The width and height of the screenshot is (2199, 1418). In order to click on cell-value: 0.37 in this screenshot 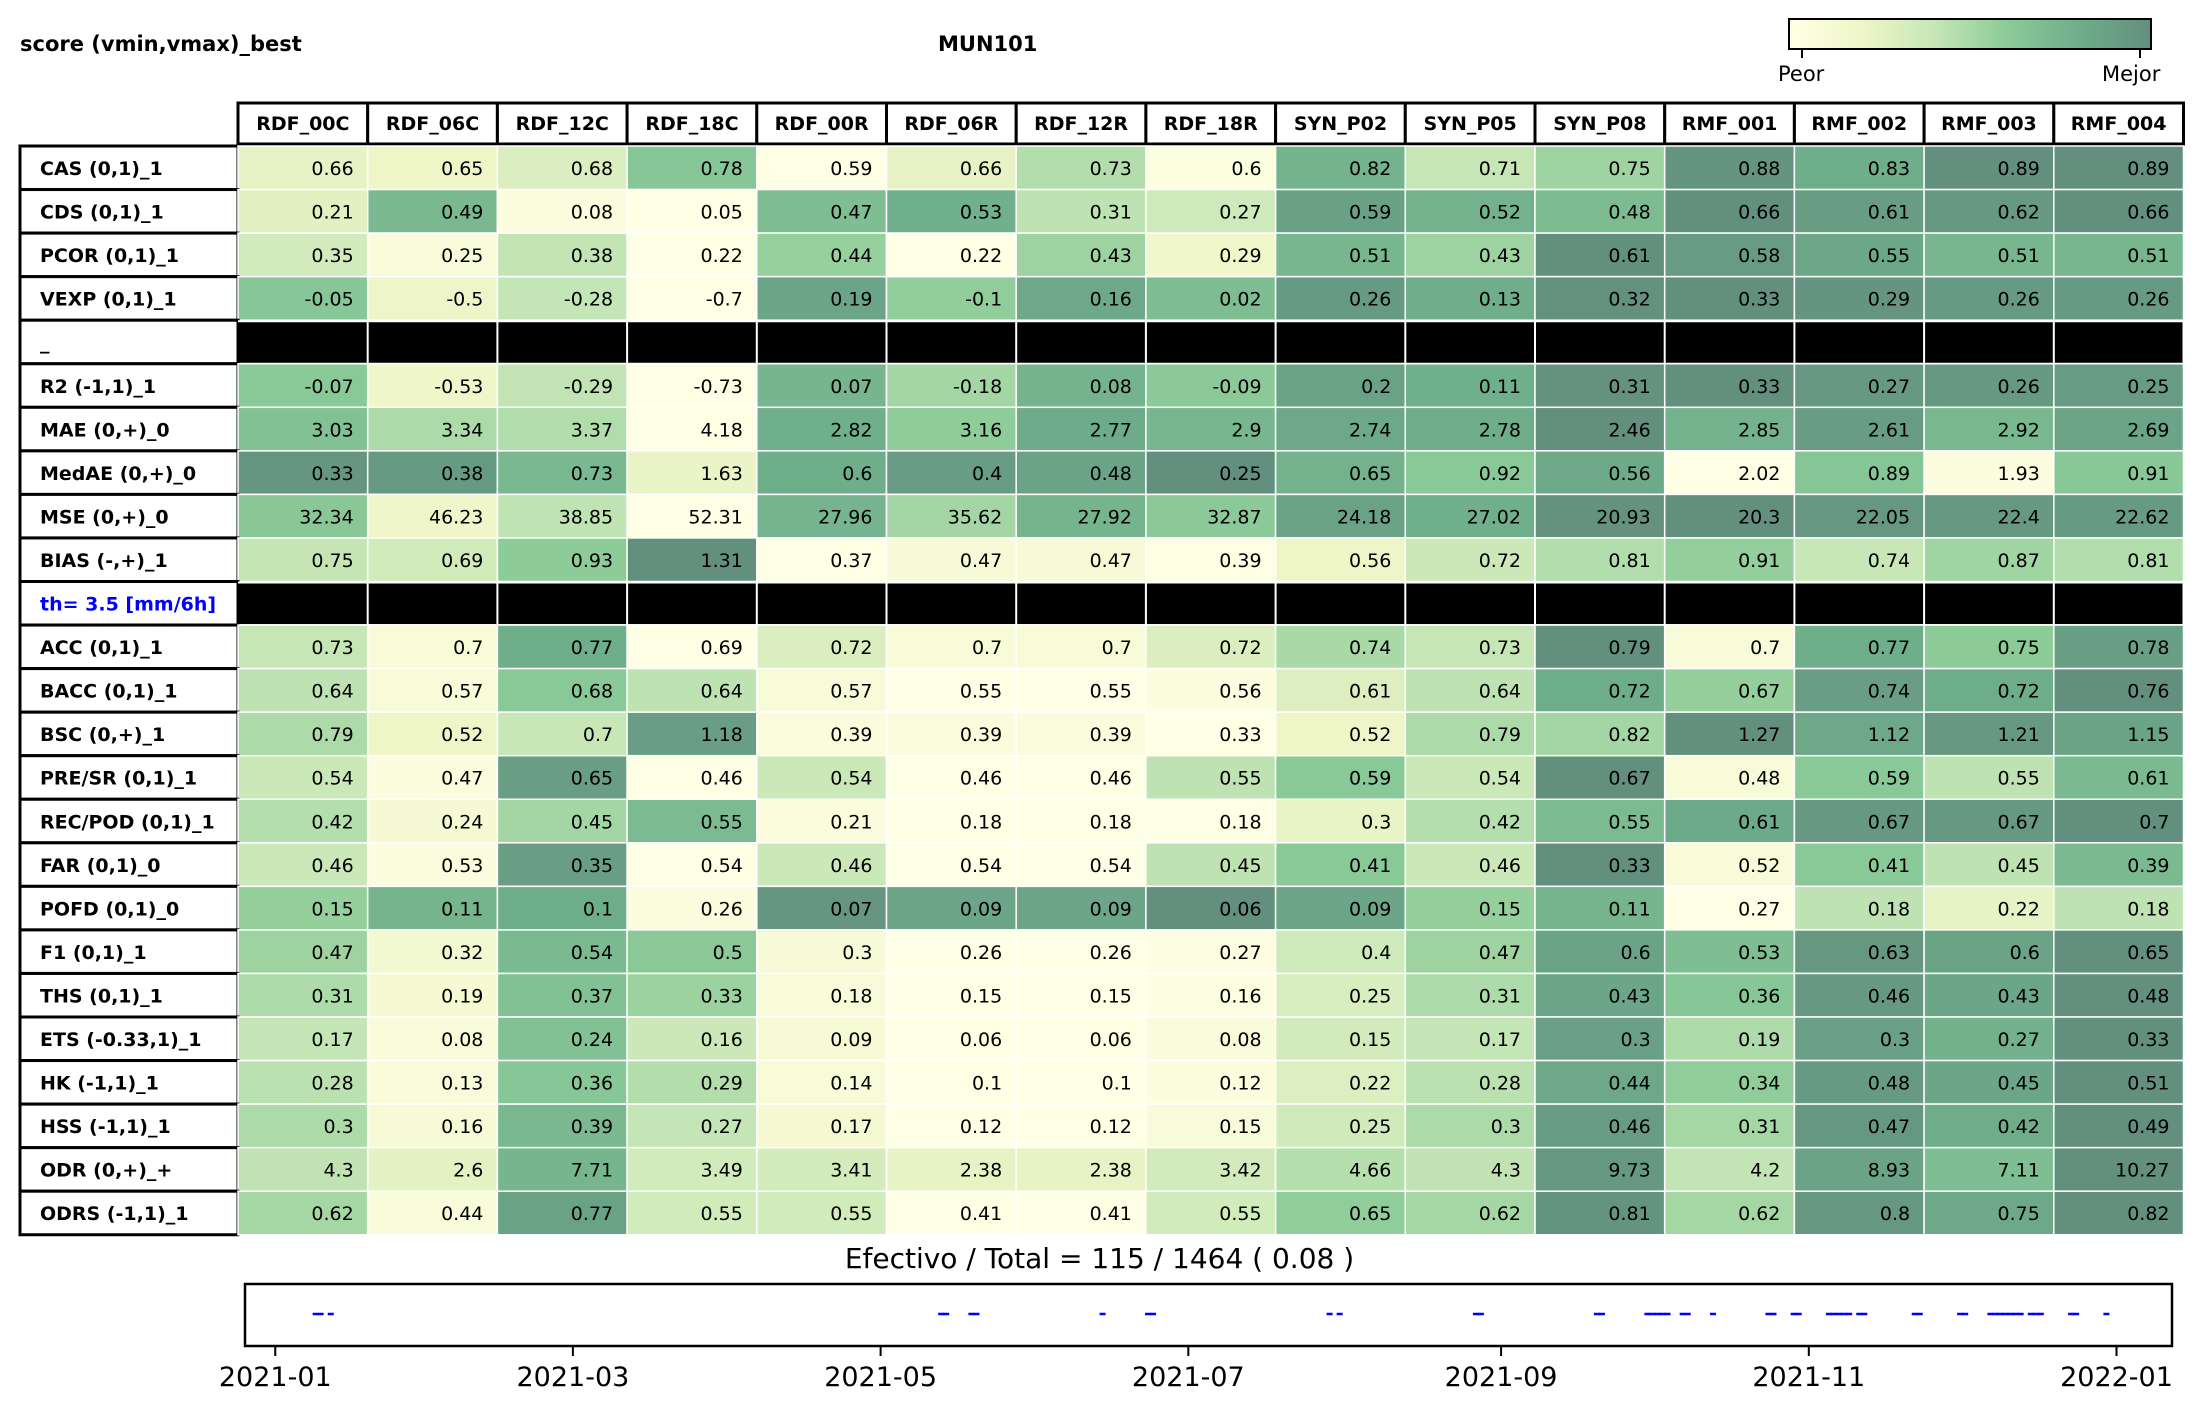, I will do `click(592, 996)`.